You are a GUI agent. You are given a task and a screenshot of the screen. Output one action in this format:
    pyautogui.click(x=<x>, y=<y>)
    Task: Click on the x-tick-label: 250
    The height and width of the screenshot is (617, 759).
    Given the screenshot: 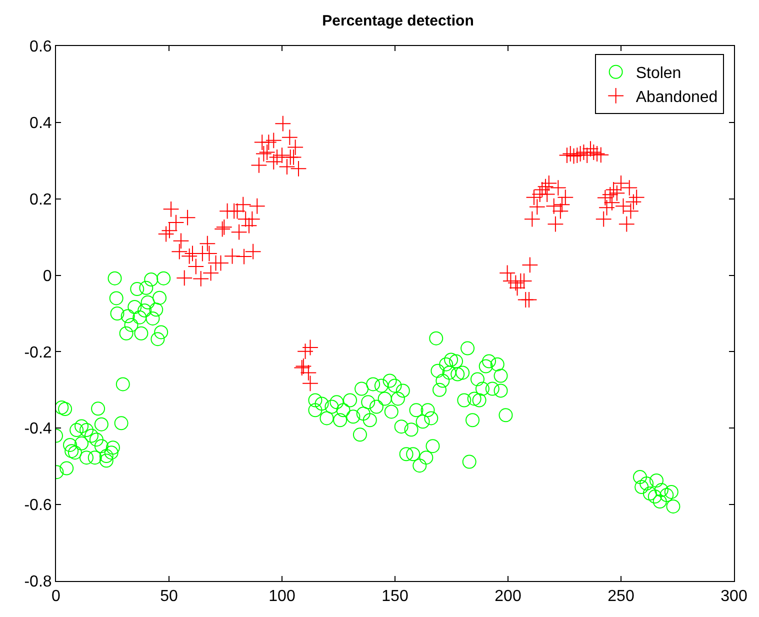 What is the action you would take?
    pyautogui.click(x=621, y=597)
    